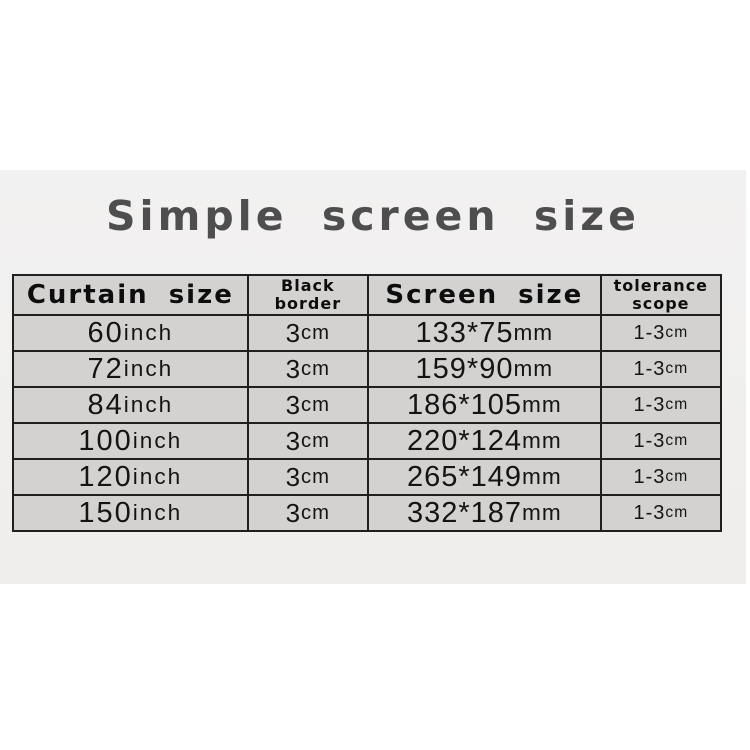  I want to click on cell-value: 159*90, so click(464, 368).